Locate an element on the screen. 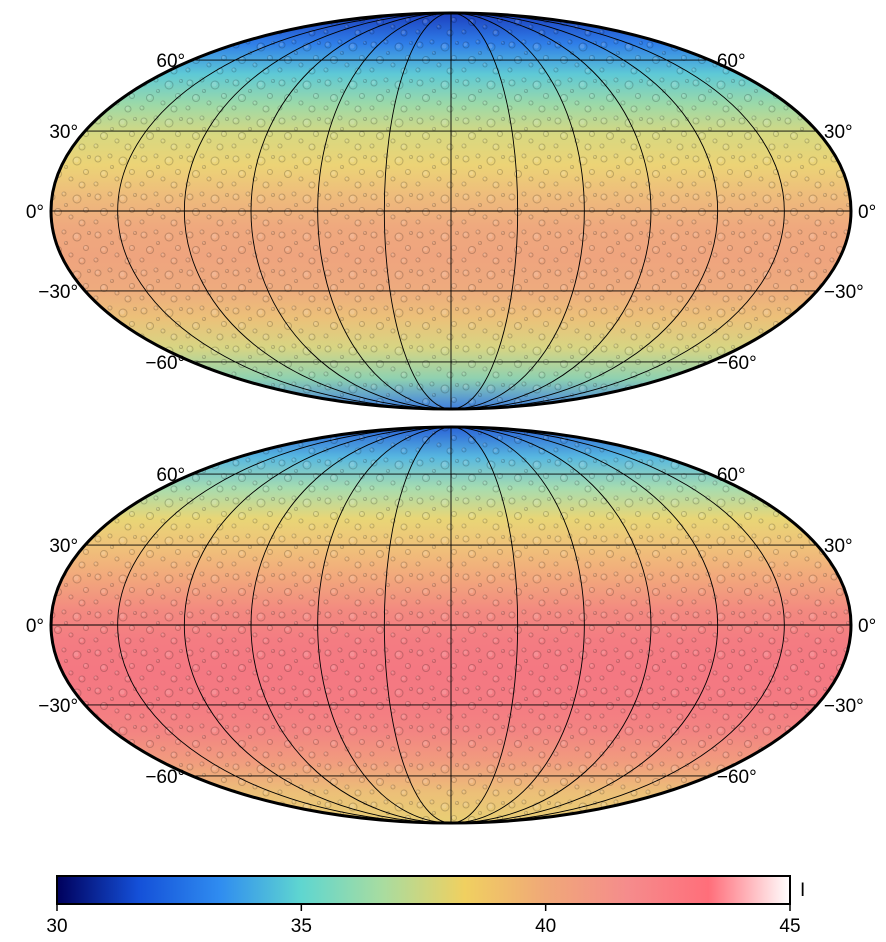 The image size is (886, 942). colorbar-gradient is located at coordinates (423, 890).